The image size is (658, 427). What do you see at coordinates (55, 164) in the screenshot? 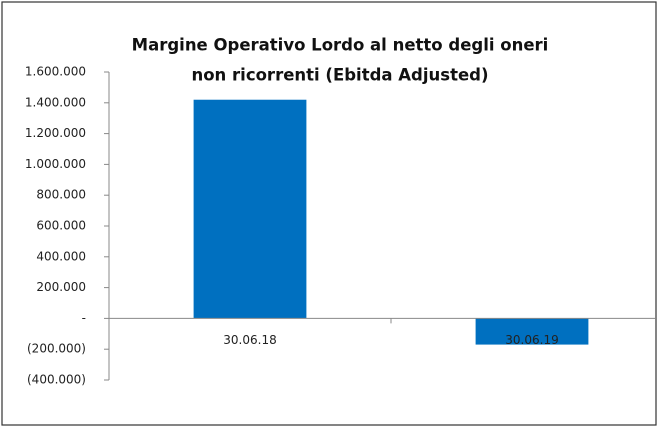
I see `y-tick-label: 1.000.000` at bounding box center [55, 164].